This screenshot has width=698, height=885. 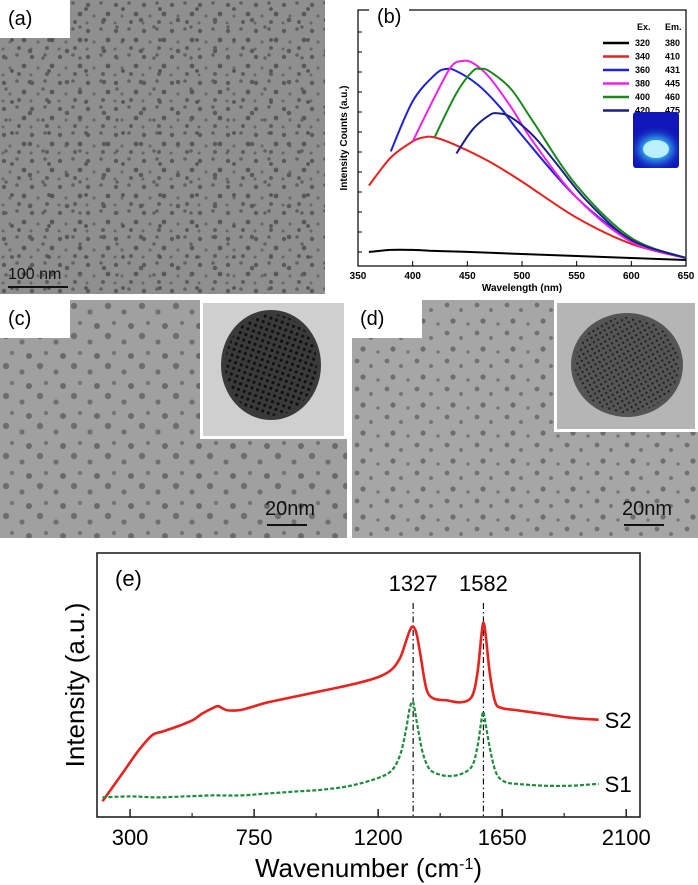 I want to click on panel-b-label: (b), so click(x=389, y=17).